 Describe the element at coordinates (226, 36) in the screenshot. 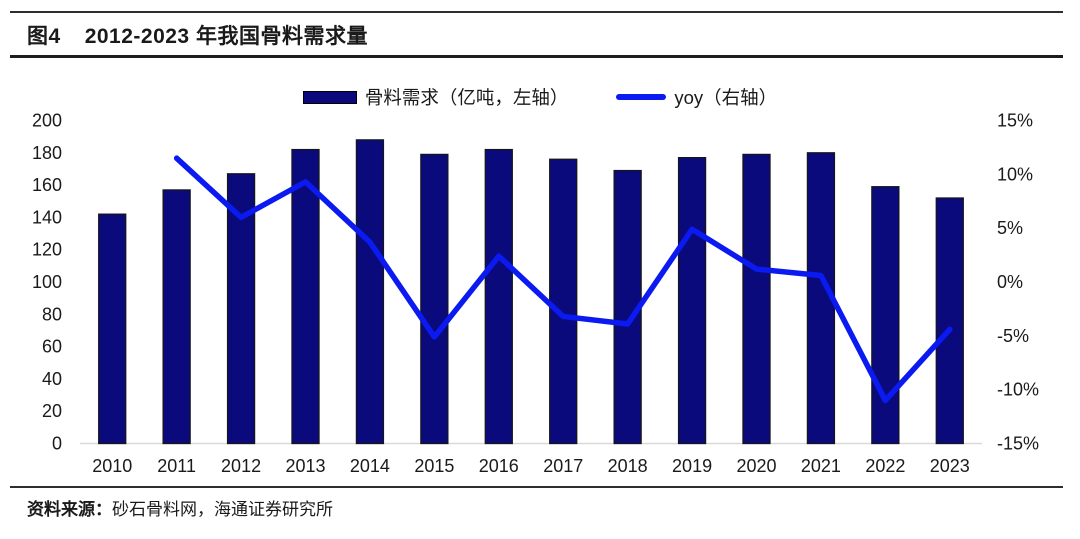

I see `figure-title: 2012-2023 年我国骨料需求量` at that location.